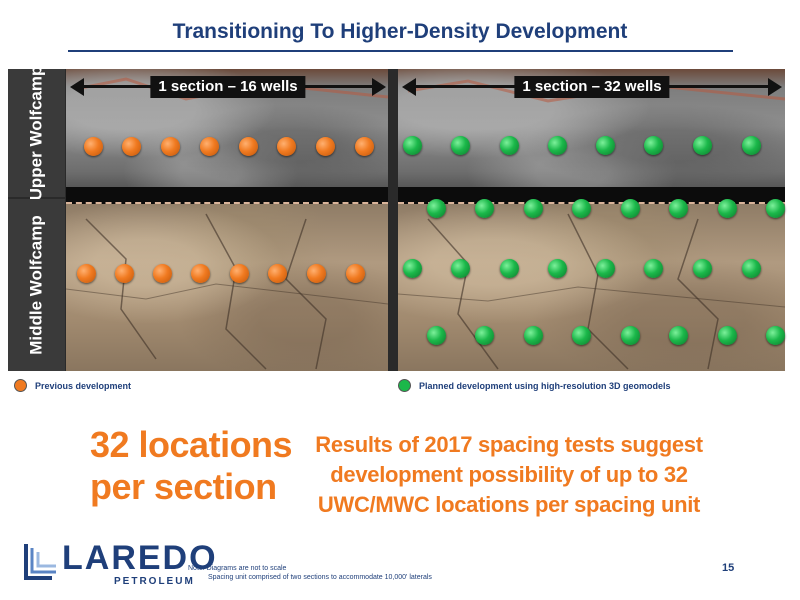  I want to click on layer-label-middle-text: Middle Wolfcamp, so click(36, 285).